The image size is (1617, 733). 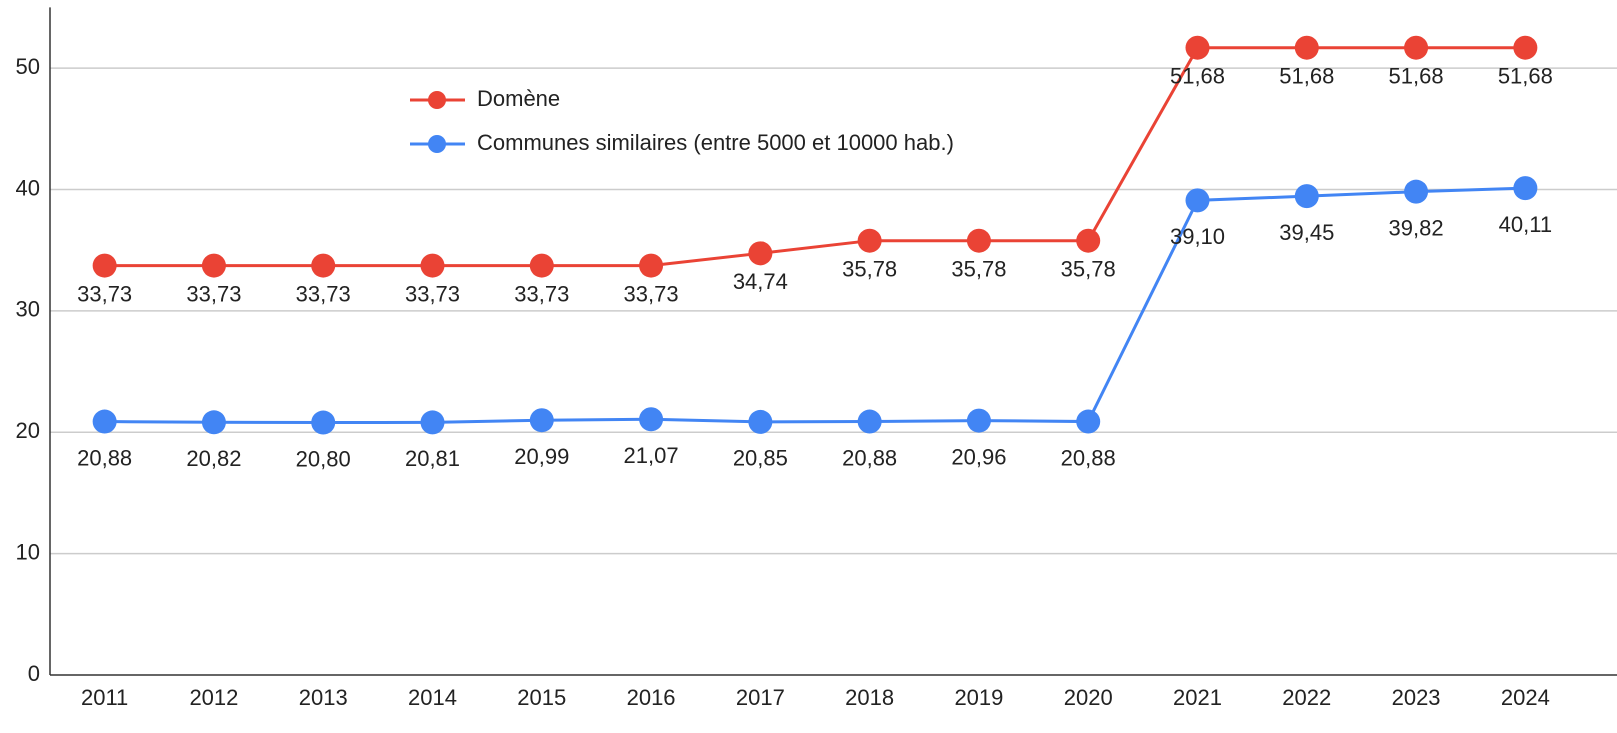 I want to click on x-tick-label: 2018, so click(x=869, y=697).